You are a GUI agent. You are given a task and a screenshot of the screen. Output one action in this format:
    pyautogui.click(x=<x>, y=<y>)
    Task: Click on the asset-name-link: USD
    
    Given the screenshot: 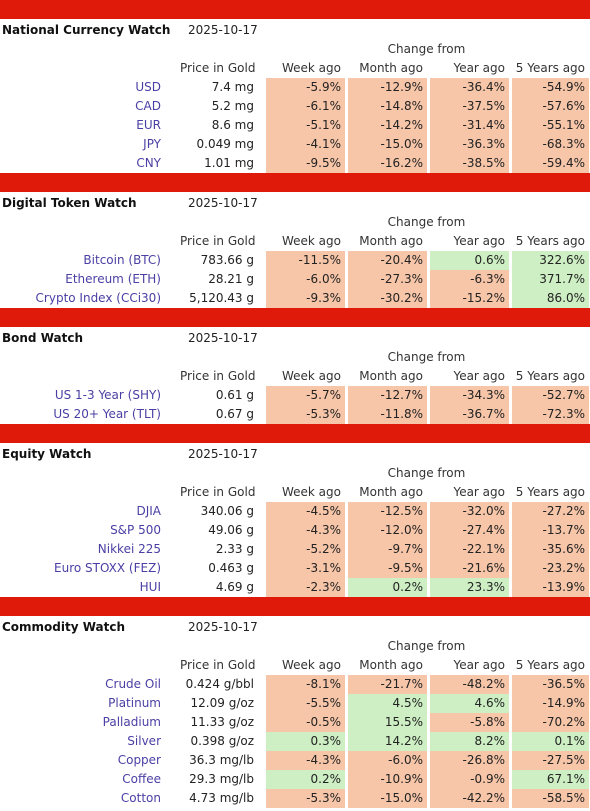 What is the action you would take?
    pyautogui.click(x=148, y=87)
    